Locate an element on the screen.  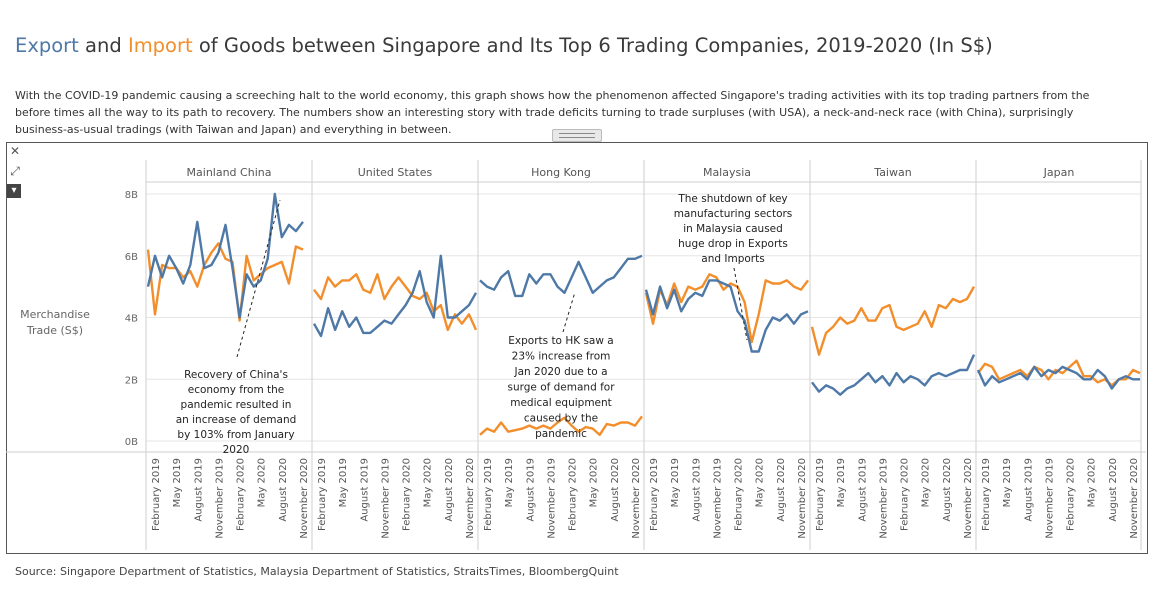
export-line-japan is located at coordinates (1058, 377).